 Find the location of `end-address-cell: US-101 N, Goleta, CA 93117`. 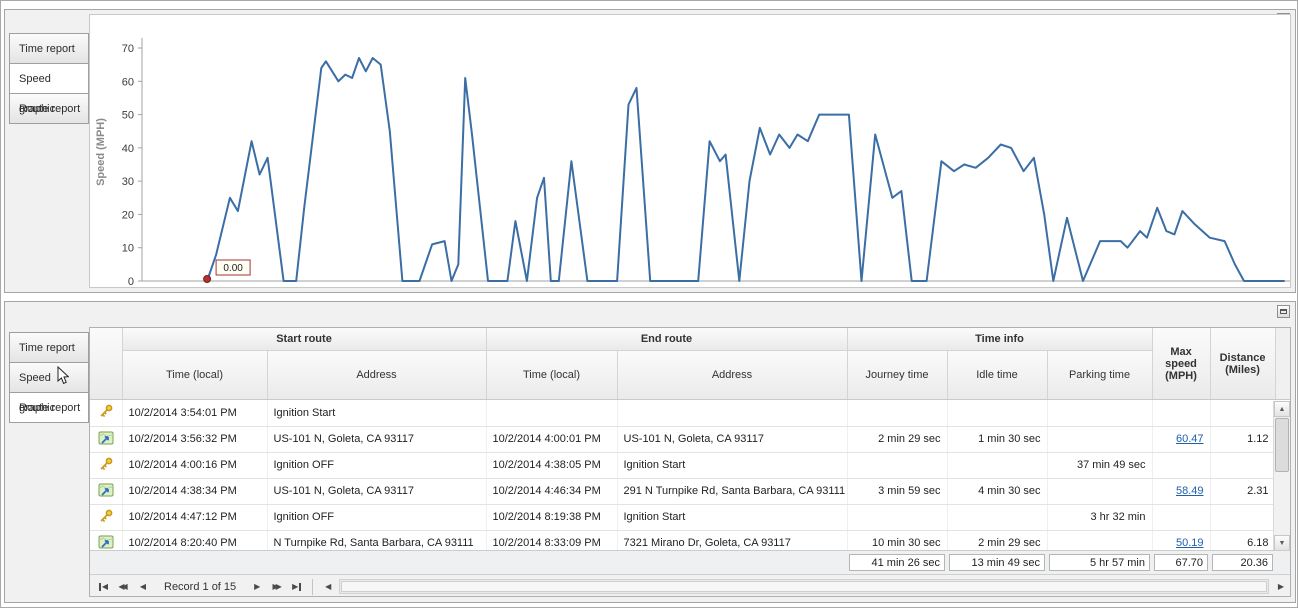

end-address-cell: US-101 N, Goleta, CA 93117 is located at coordinates (732, 439).